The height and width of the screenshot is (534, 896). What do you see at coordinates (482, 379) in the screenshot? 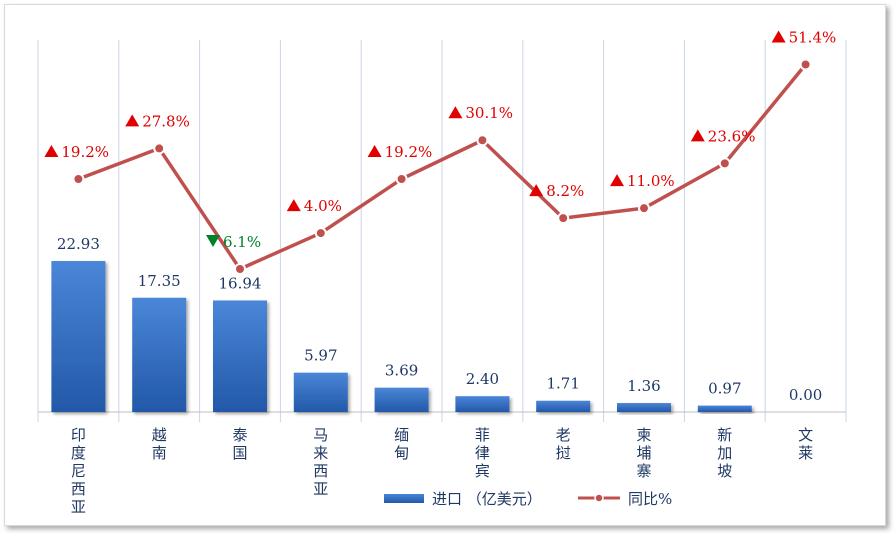
I see `bar-value-label: 2.40` at bounding box center [482, 379].